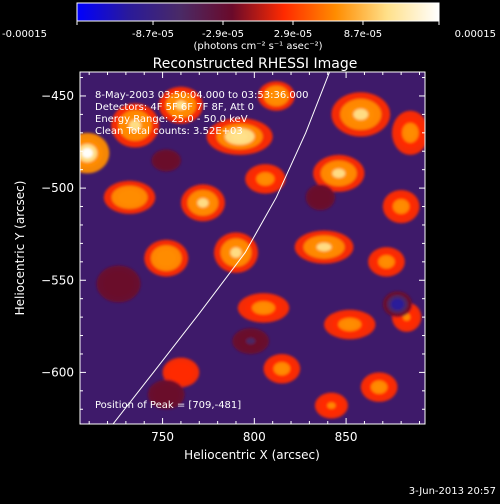  Describe the element at coordinates (169, 131) in the screenshot. I see `annotation-clean-counts: Clean Total counts: 3.52E+03` at that location.